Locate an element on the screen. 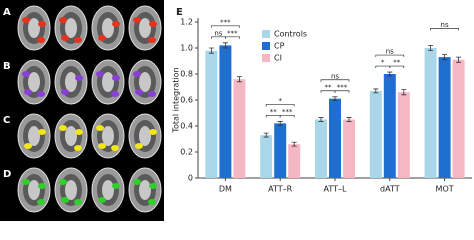 Image resolution: width=474 pixels, height=240 pixels. y-tick-label: 0.4 is located at coordinates (186, 126).